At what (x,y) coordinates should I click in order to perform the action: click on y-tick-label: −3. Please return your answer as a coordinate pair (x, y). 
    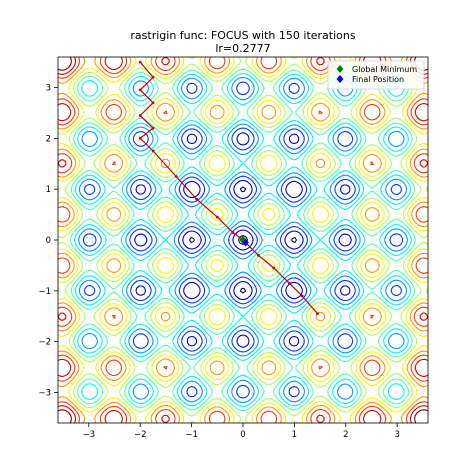
    Looking at the image, I should click on (44, 394).